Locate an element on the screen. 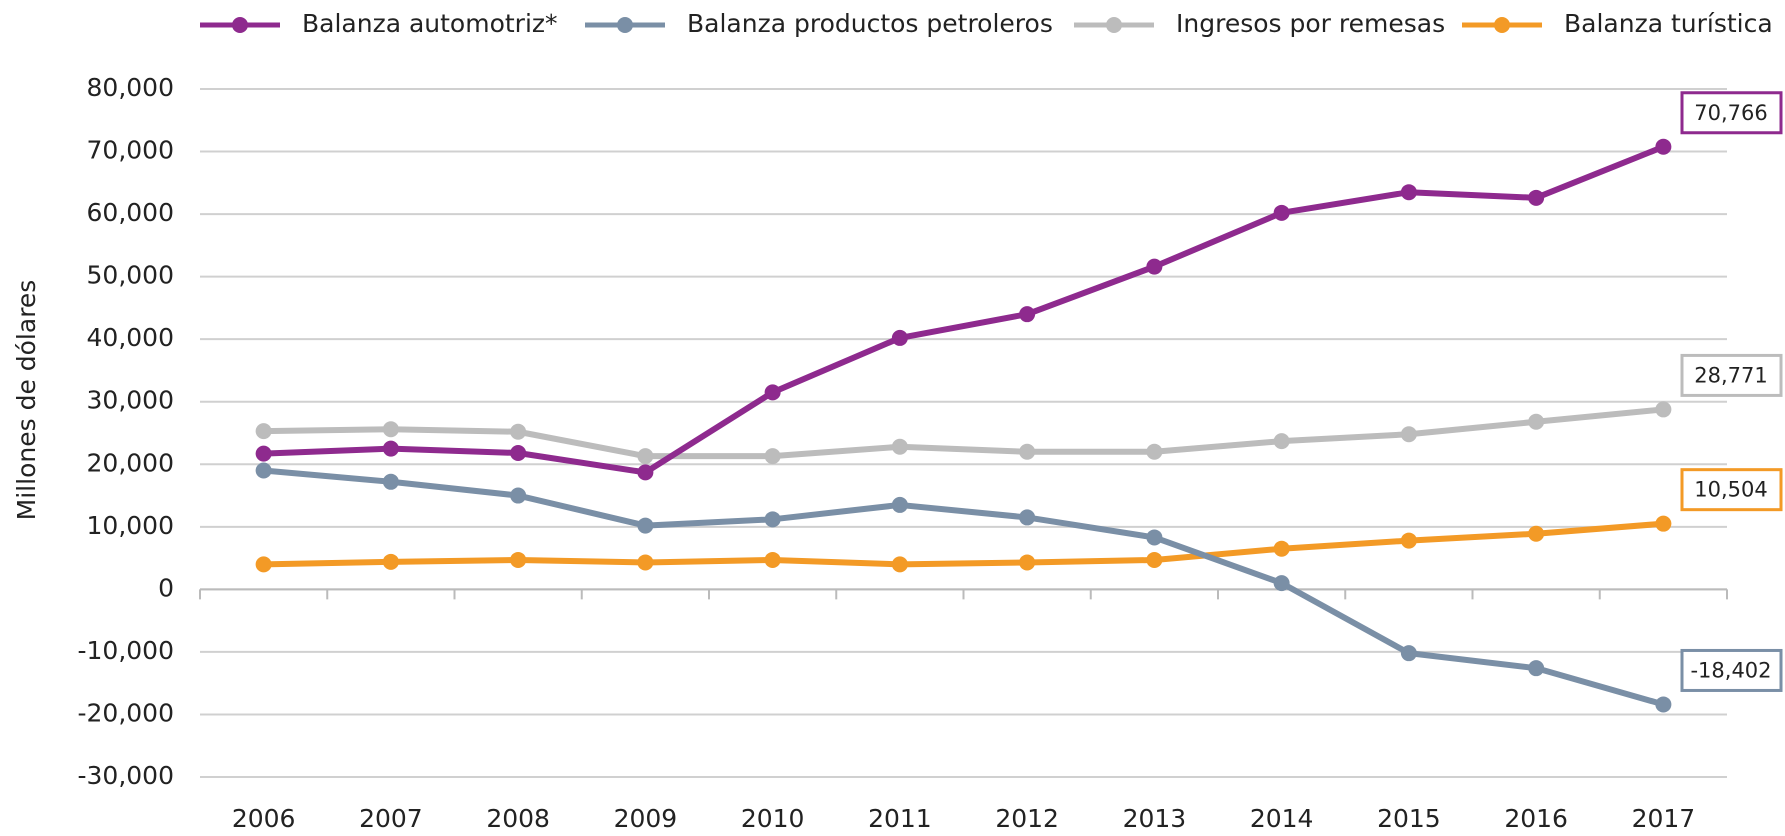  end-label: 10,504 is located at coordinates (1731, 490).